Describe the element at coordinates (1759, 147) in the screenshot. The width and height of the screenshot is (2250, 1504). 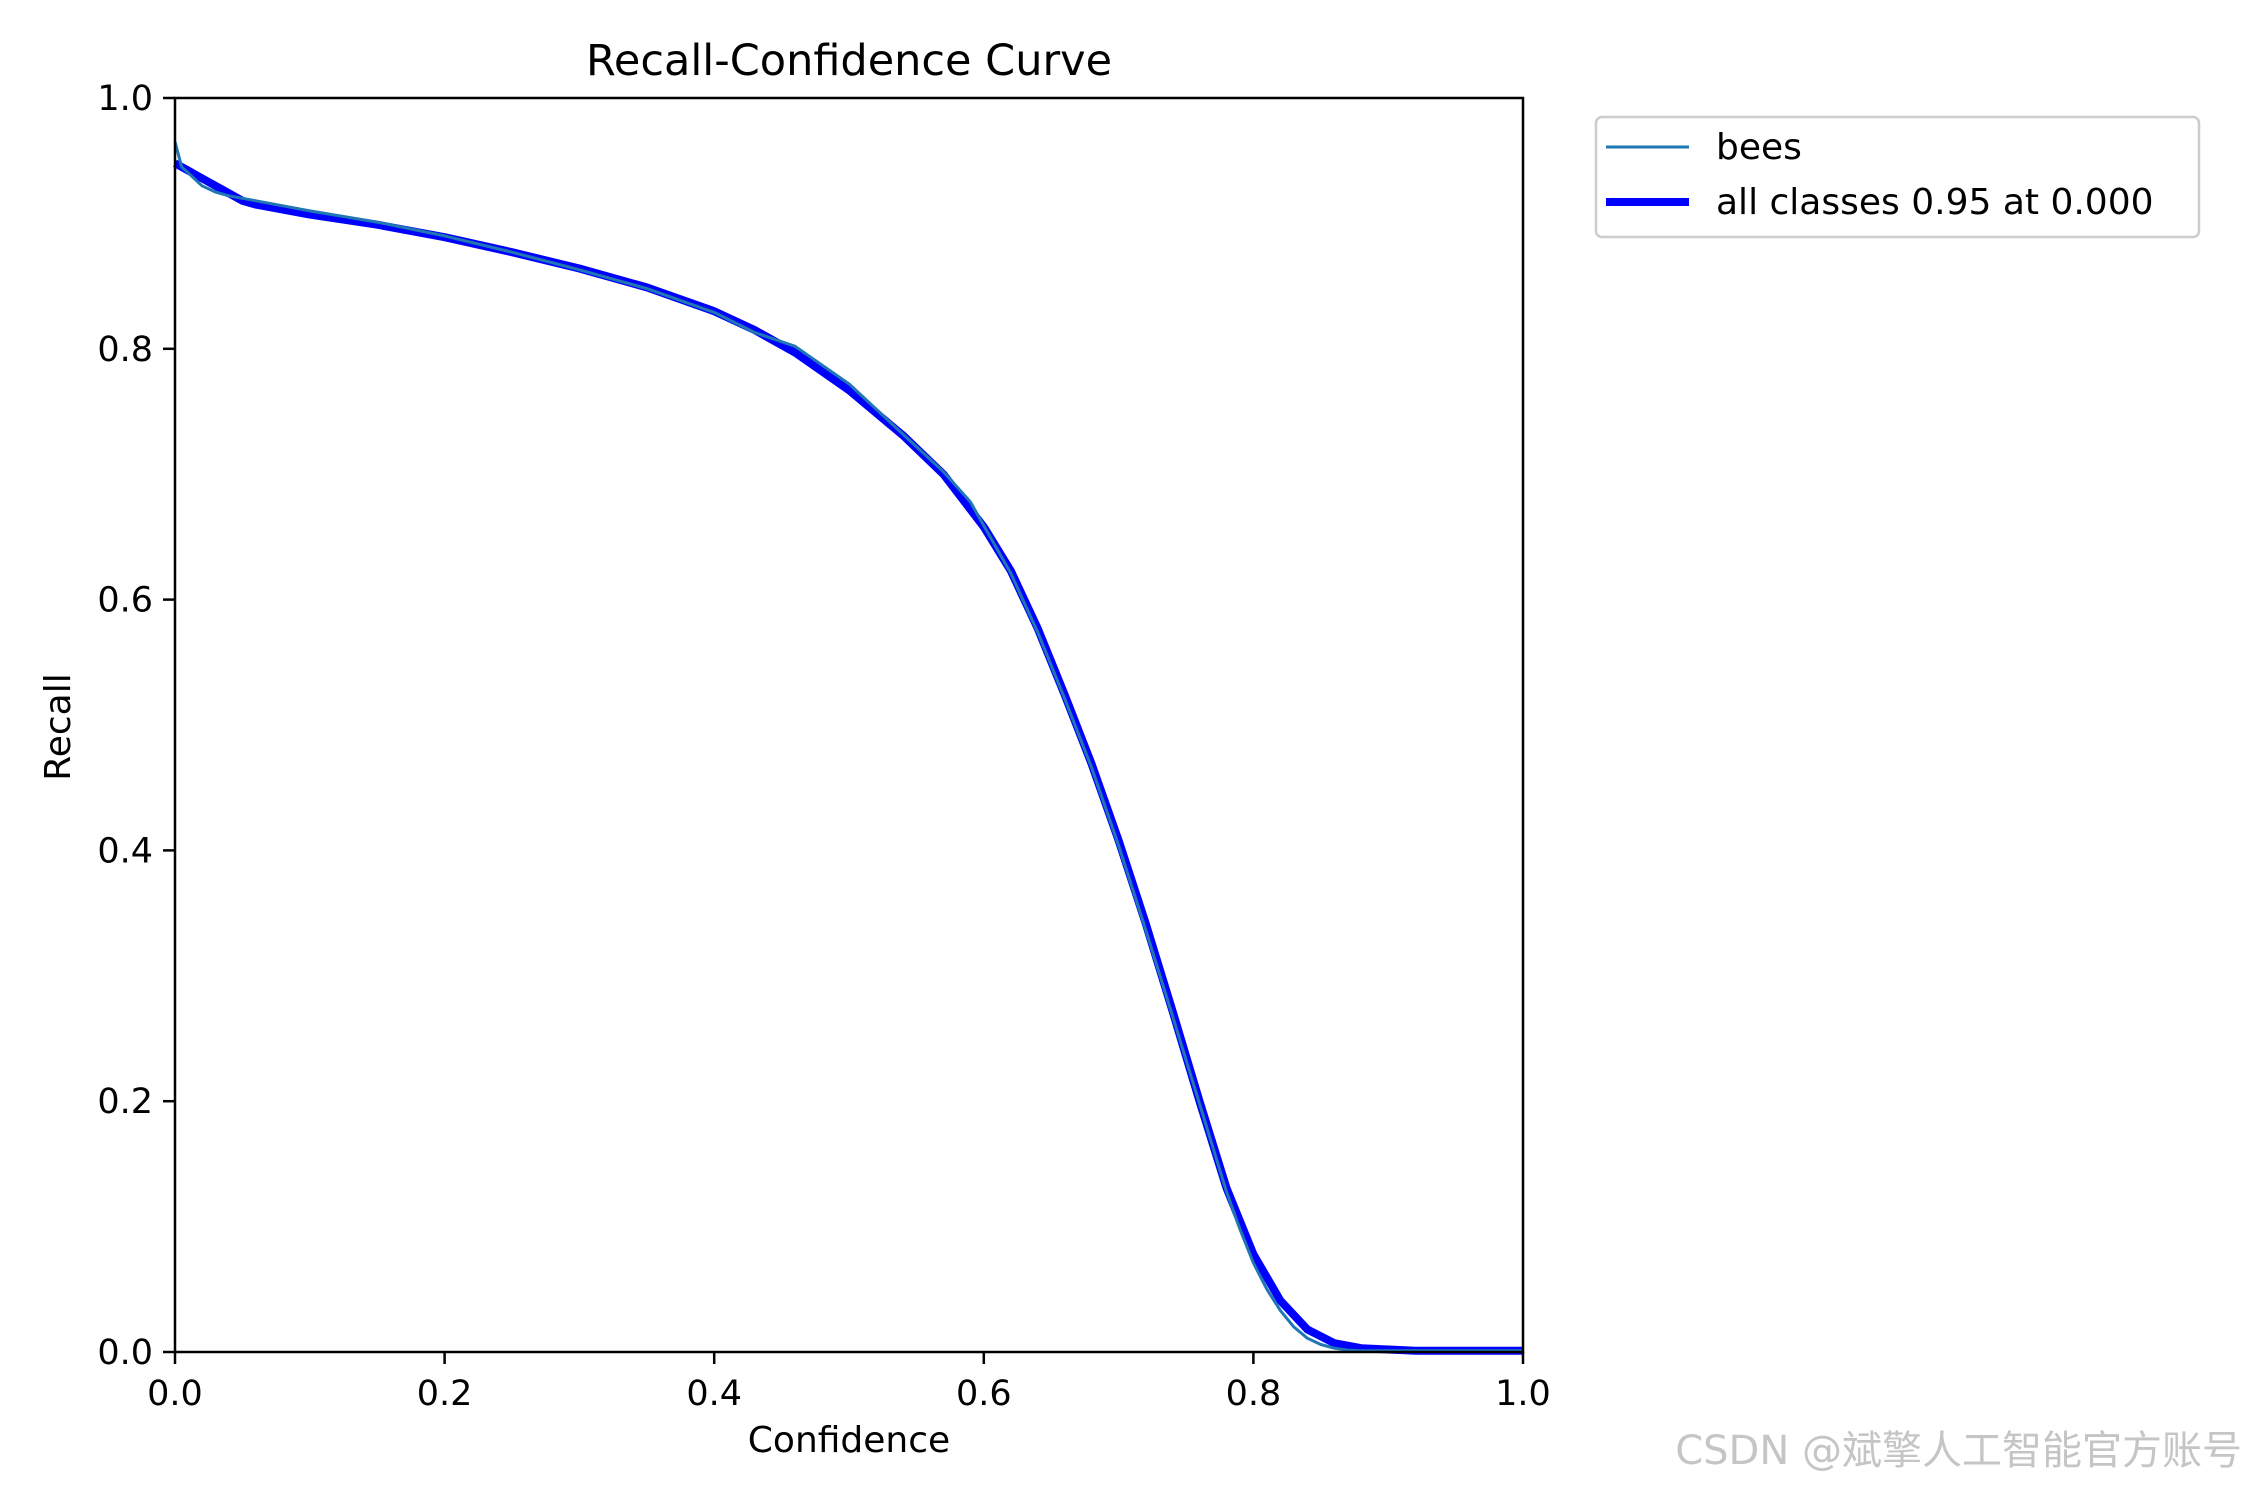
I see `legend-label-bees: bees` at that location.